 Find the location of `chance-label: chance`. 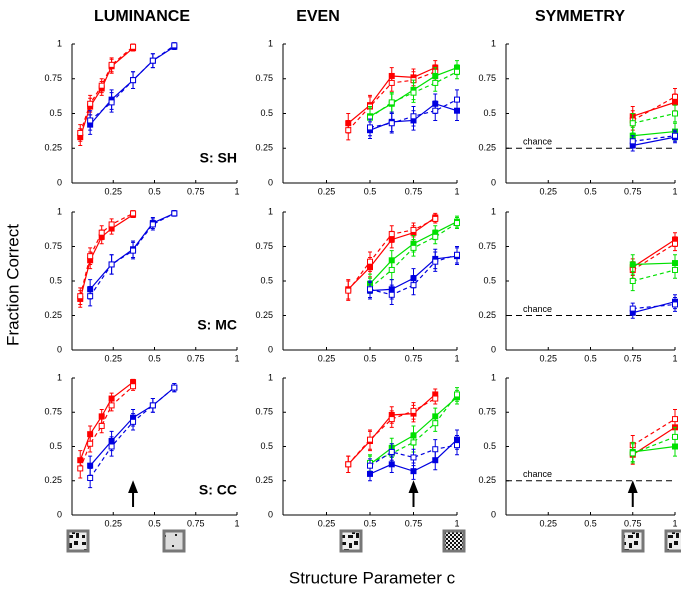

chance-label: chance is located at coordinates (537, 474).